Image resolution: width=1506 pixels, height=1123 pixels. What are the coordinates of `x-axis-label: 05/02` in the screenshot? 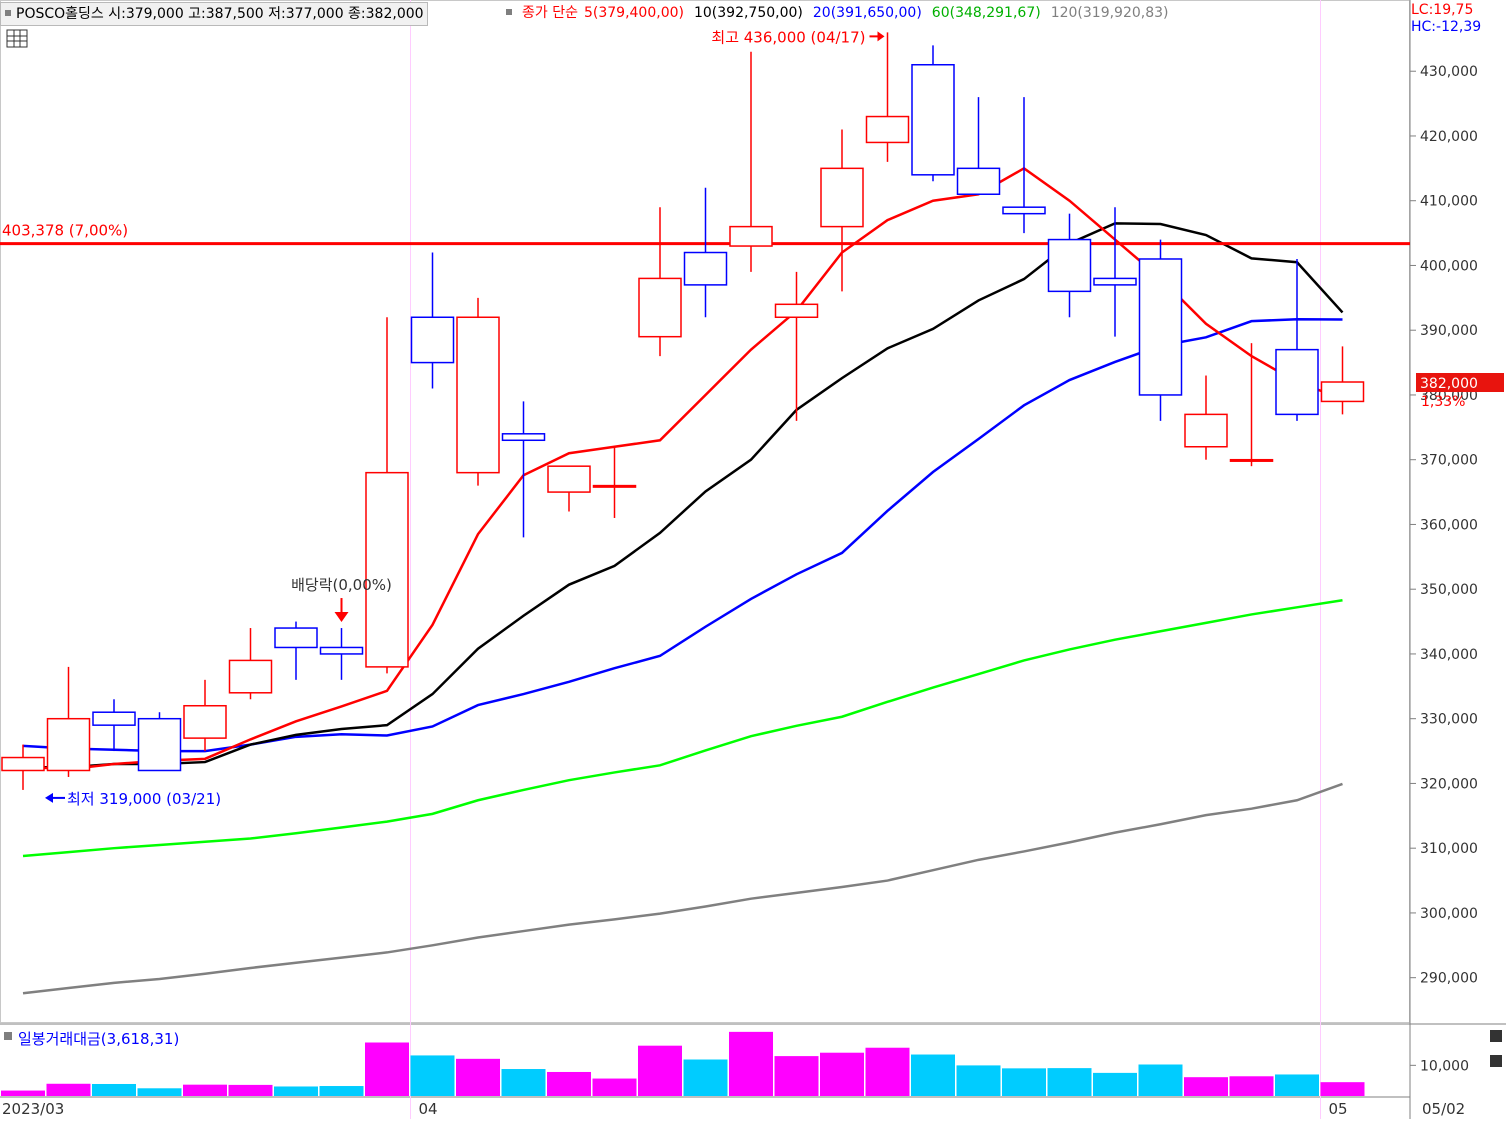 It's located at (1443, 1109).